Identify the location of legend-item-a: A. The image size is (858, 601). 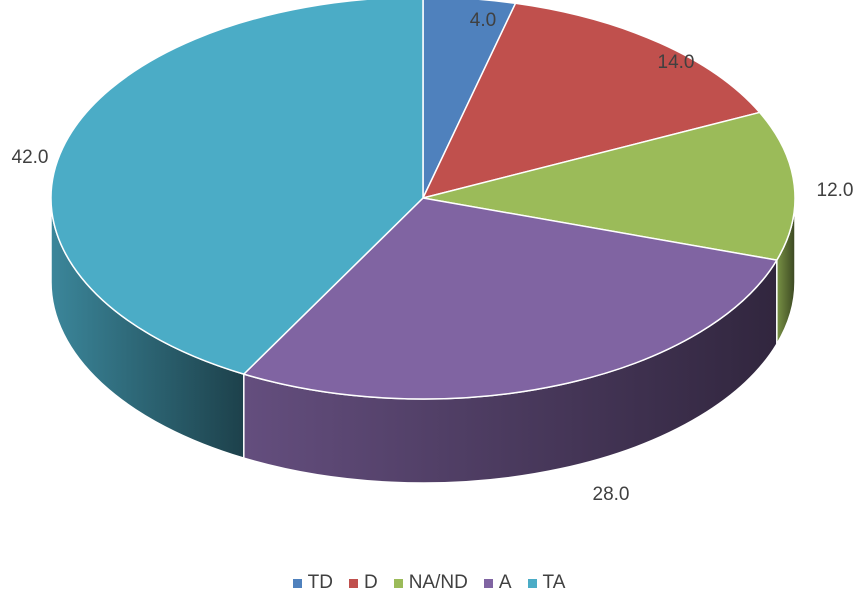
(497, 583).